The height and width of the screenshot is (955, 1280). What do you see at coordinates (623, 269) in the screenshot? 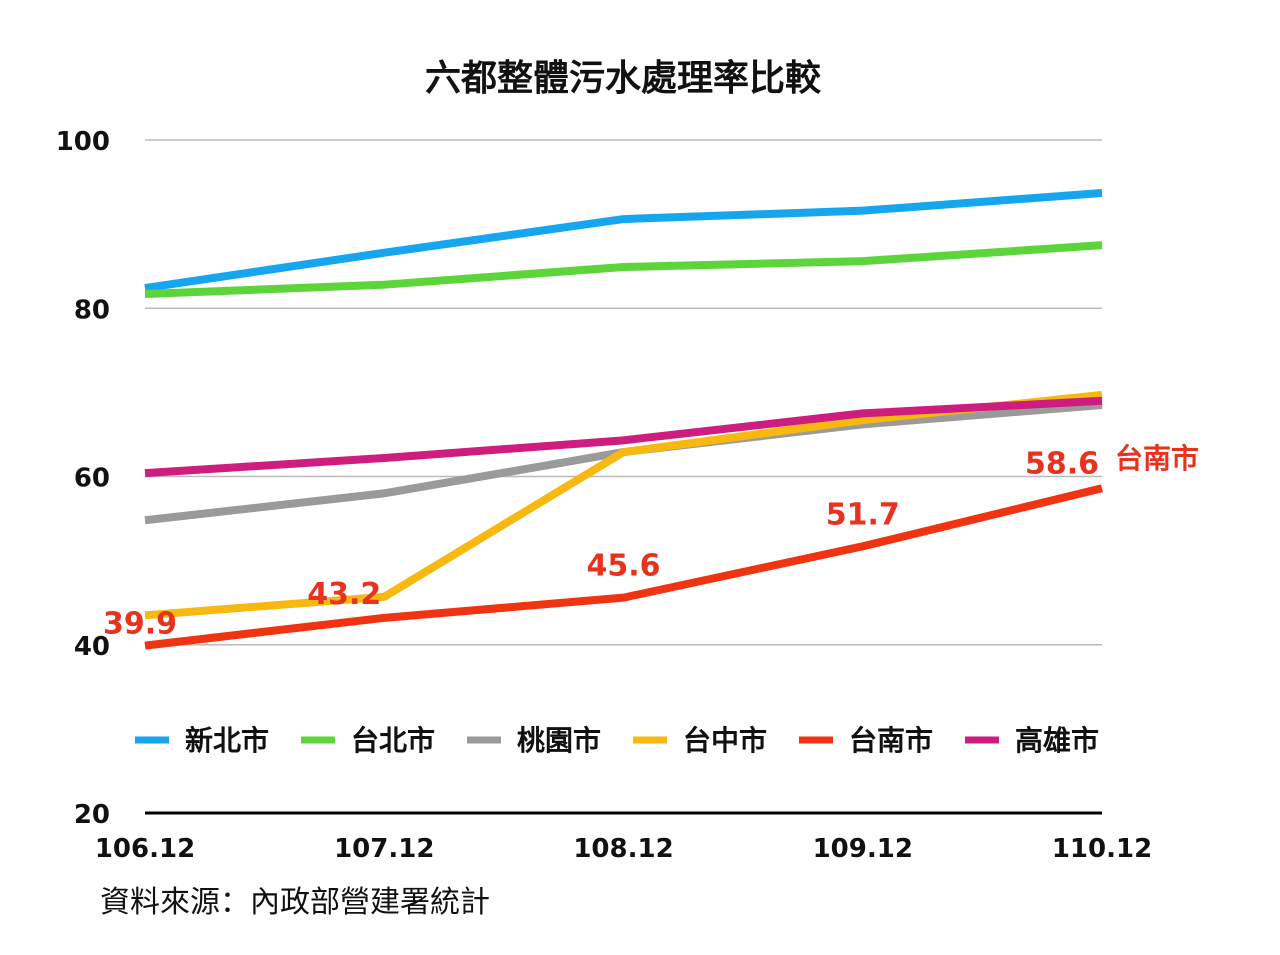
I see `series-line-台北市` at bounding box center [623, 269].